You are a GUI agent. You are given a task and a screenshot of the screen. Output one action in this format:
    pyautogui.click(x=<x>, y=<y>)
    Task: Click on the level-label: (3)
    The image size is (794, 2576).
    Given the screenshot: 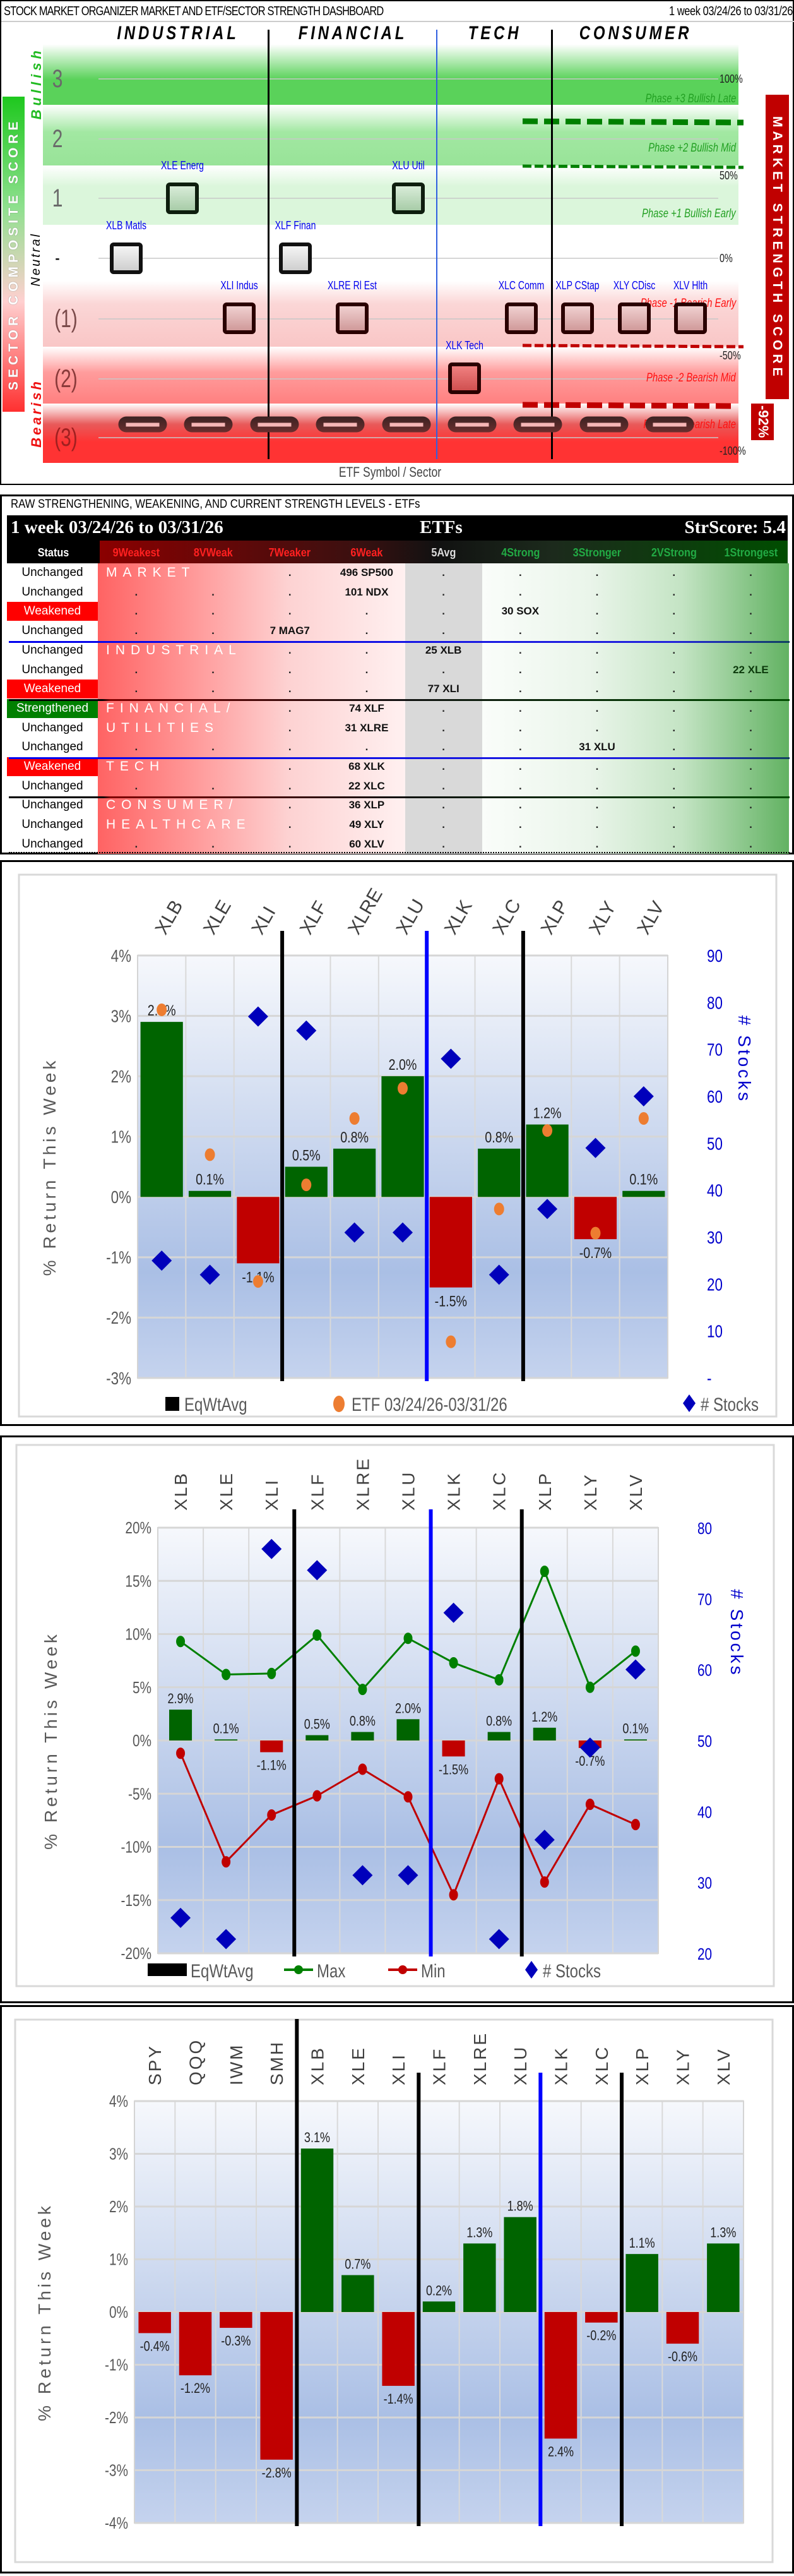 What is the action you would take?
    pyautogui.click(x=66, y=438)
    